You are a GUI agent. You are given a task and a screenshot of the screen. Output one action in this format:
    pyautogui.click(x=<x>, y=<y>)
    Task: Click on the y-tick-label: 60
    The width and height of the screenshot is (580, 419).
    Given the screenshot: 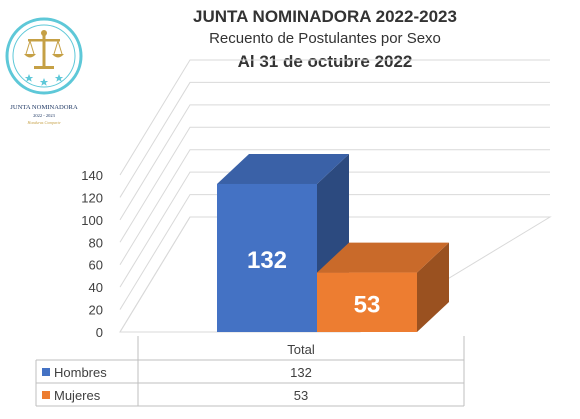 What is the action you would take?
    pyautogui.click(x=96, y=265)
    